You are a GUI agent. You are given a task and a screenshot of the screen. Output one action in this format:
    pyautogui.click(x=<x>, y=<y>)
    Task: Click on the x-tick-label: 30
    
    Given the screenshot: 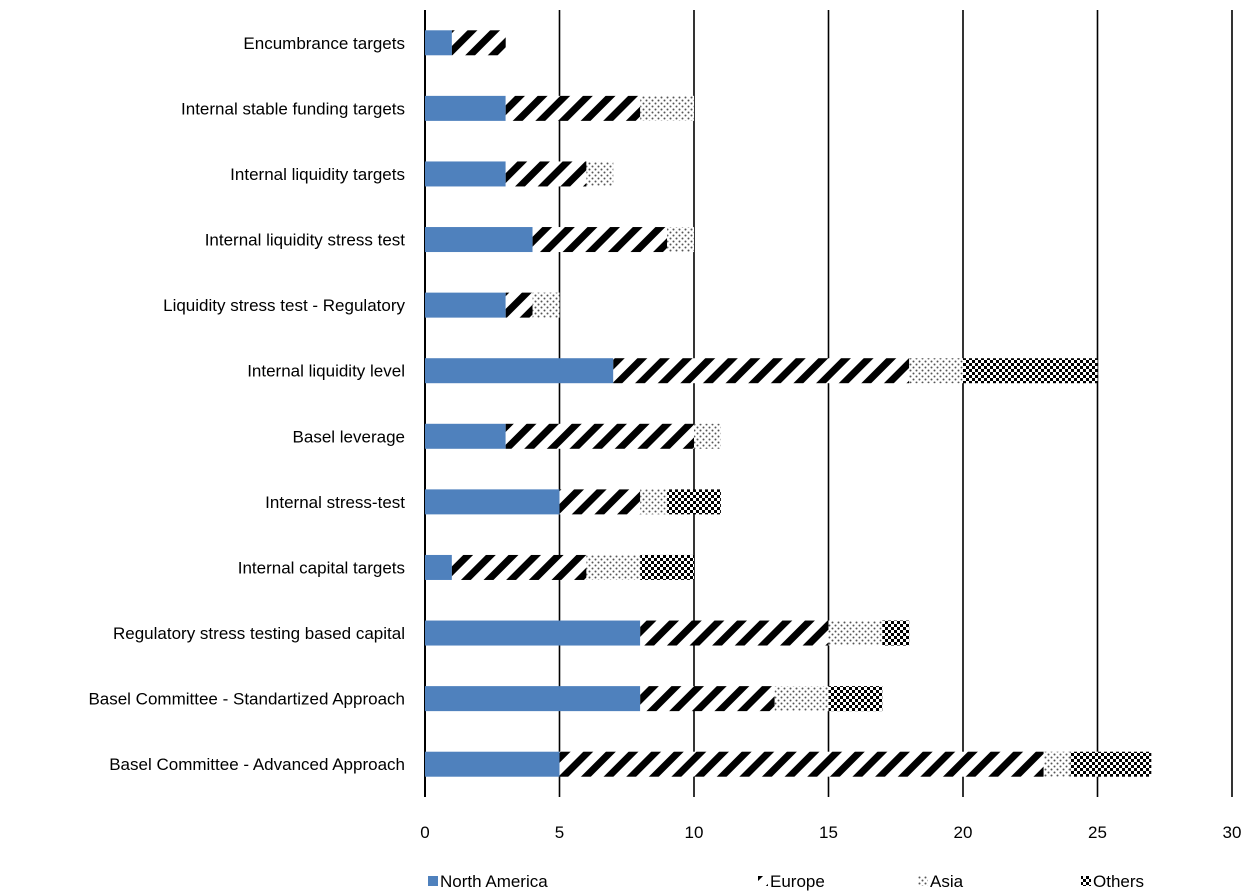 What is the action you would take?
    pyautogui.click(x=1232, y=832)
    